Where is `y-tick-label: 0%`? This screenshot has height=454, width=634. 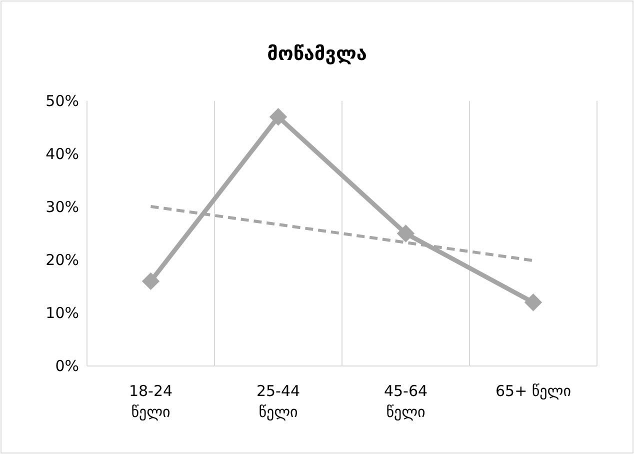
y-tick-label: 0% is located at coordinates (67, 365).